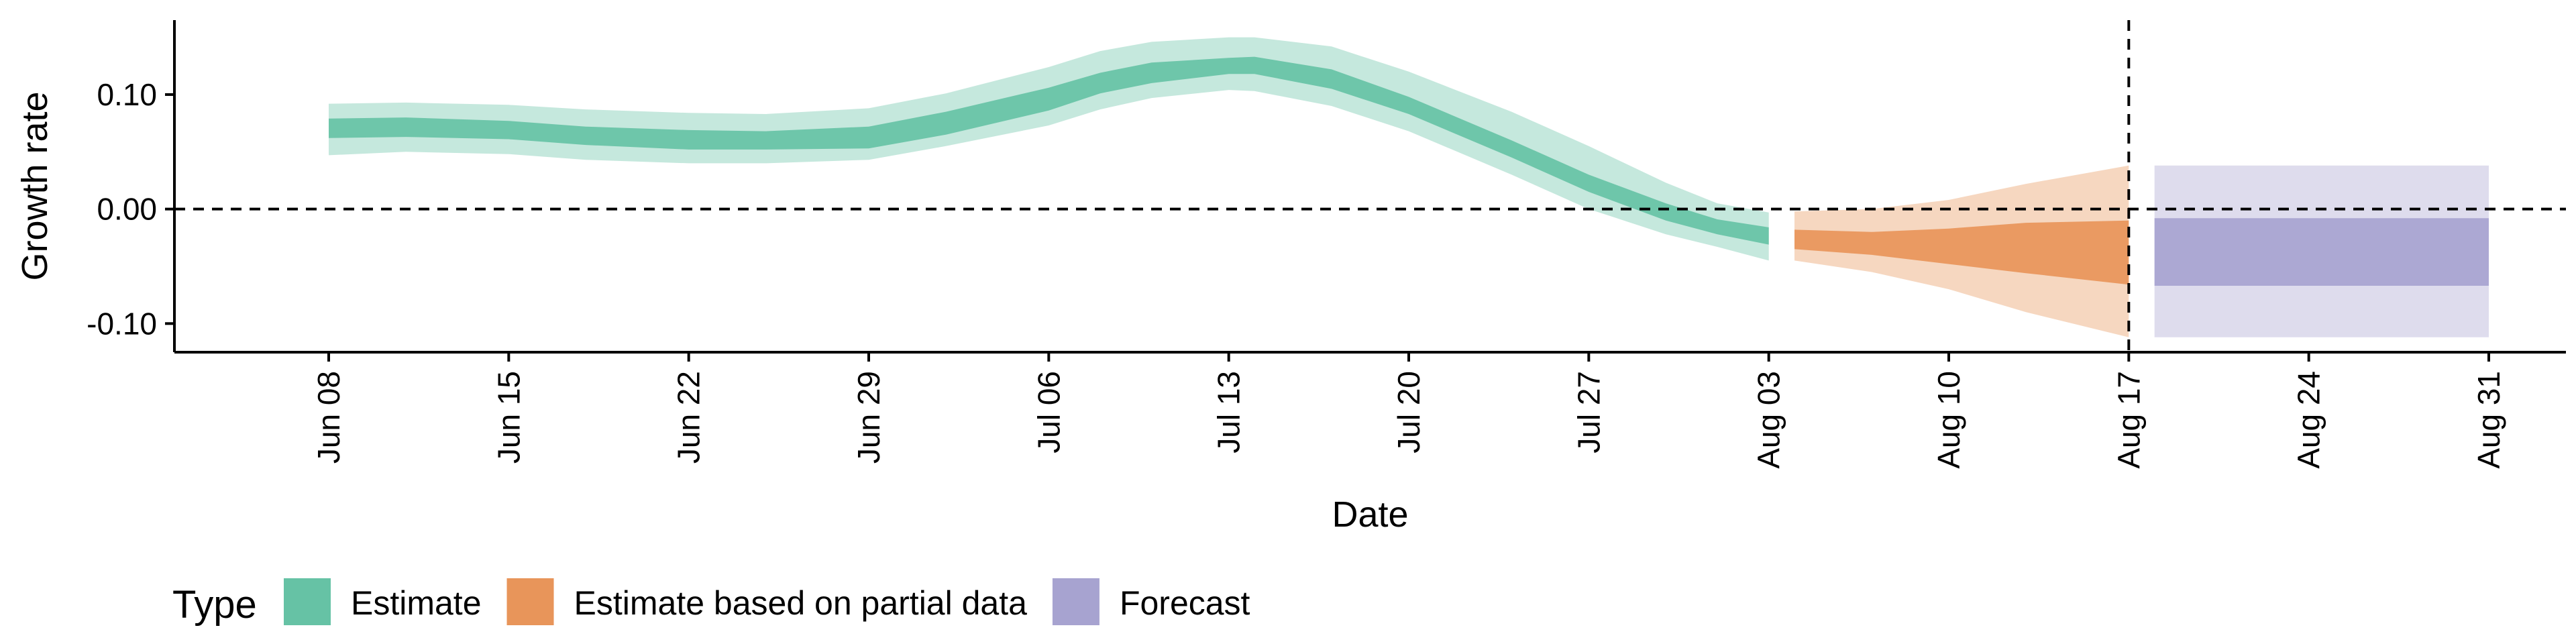 The image size is (2576, 644). What do you see at coordinates (127, 94) in the screenshot?
I see `y-tick-label: 0.10` at bounding box center [127, 94].